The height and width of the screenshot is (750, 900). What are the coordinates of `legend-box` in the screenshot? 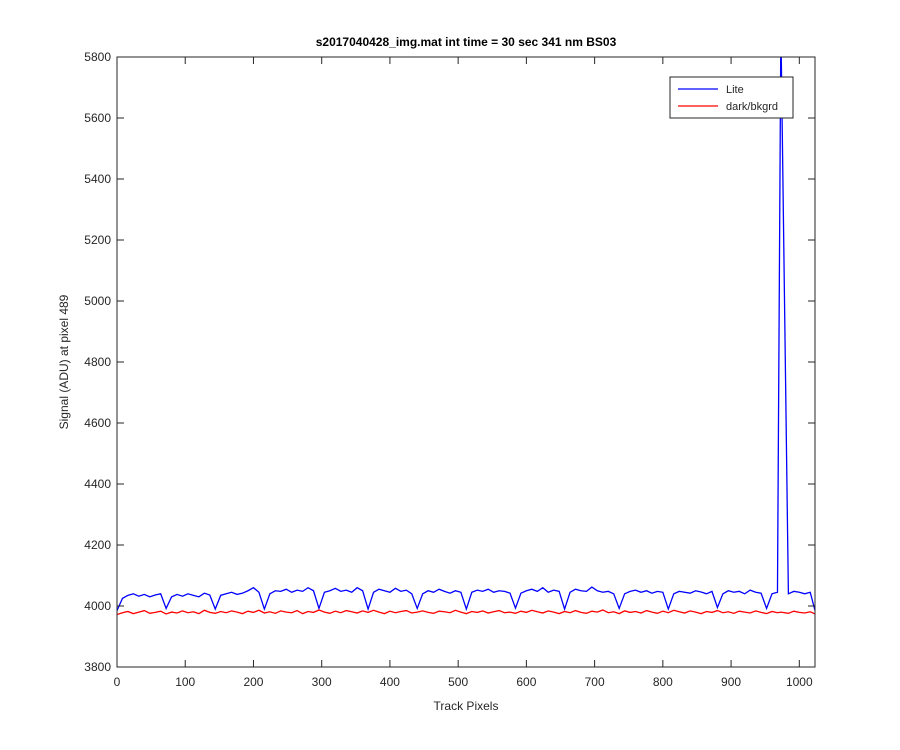 It's located at (731, 97).